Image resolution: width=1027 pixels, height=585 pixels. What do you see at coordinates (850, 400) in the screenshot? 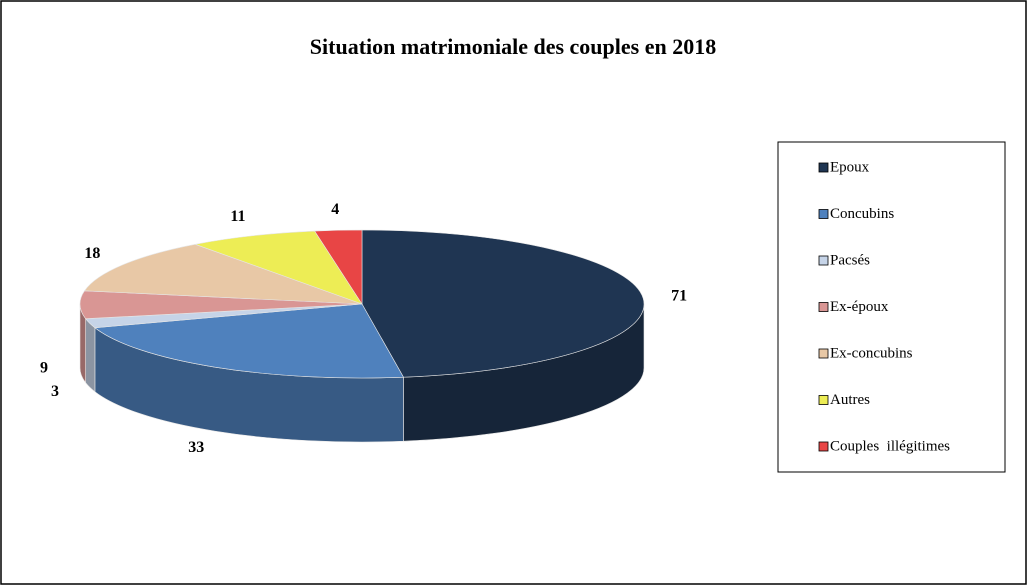
I see `legend-label: Autres` at bounding box center [850, 400].